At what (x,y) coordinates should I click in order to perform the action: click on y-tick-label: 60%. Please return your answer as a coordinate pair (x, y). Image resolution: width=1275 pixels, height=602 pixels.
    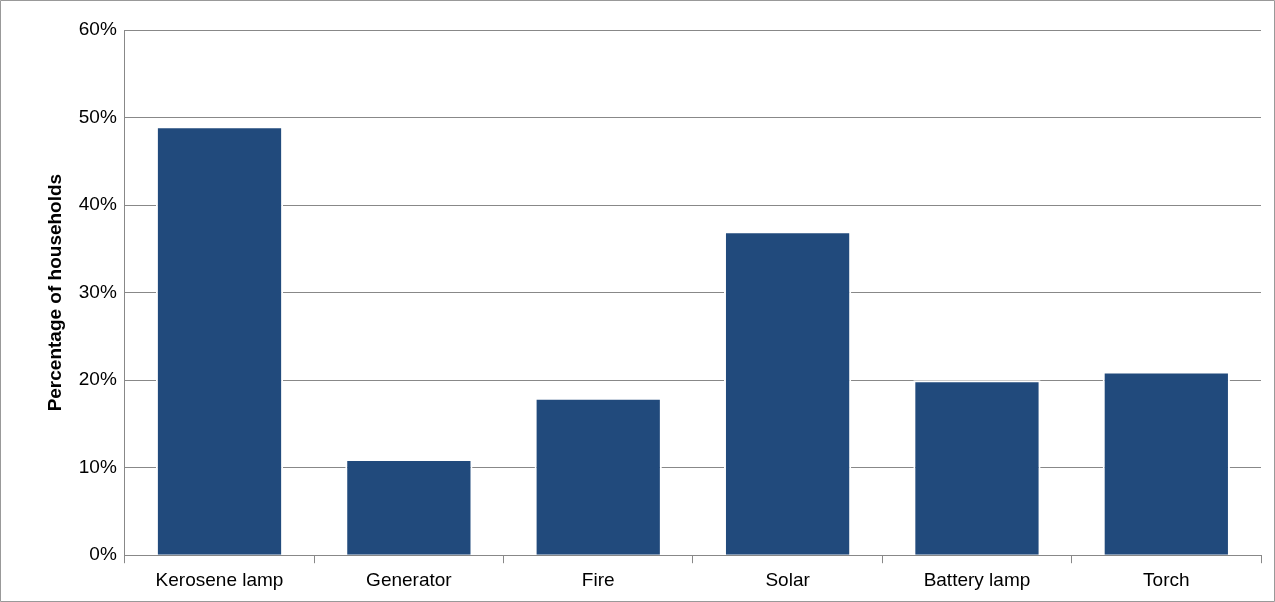
    Looking at the image, I should click on (97, 29).